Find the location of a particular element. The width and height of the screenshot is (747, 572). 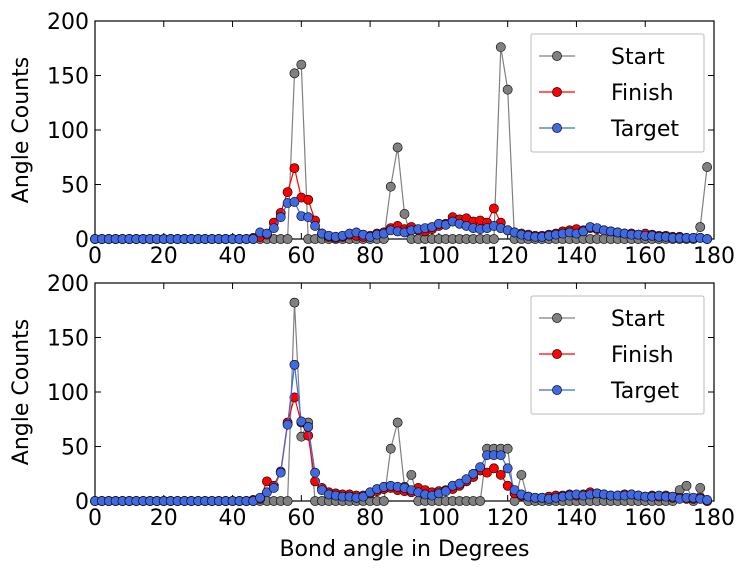

y-tick-label: 150 is located at coordinates (68, 339).